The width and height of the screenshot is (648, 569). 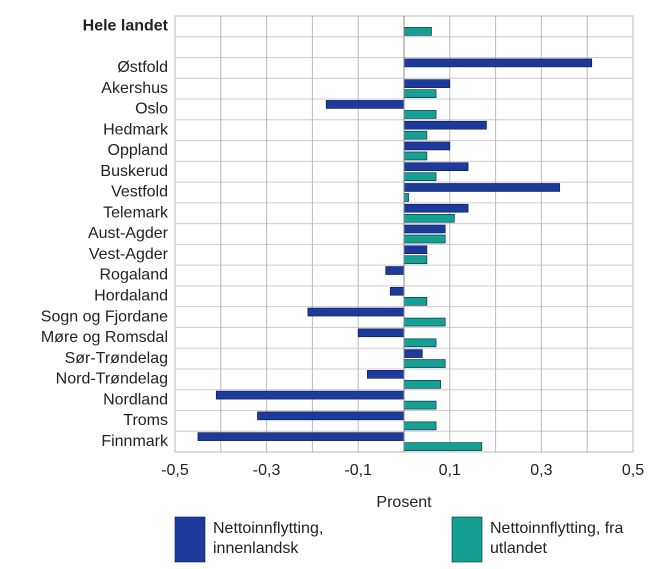 What do you see at coordinates (404, 502) in the screenshot?
I see `x-axis-label: Prosent` at bounding box center [404, 502].